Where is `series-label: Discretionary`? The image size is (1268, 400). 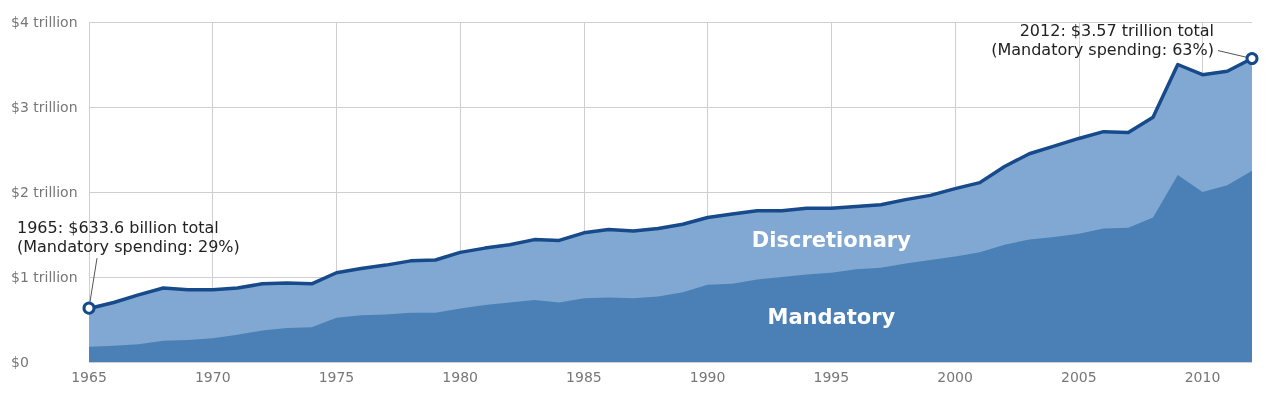
series-label: Discretionary is located at coordinates (831, 240).